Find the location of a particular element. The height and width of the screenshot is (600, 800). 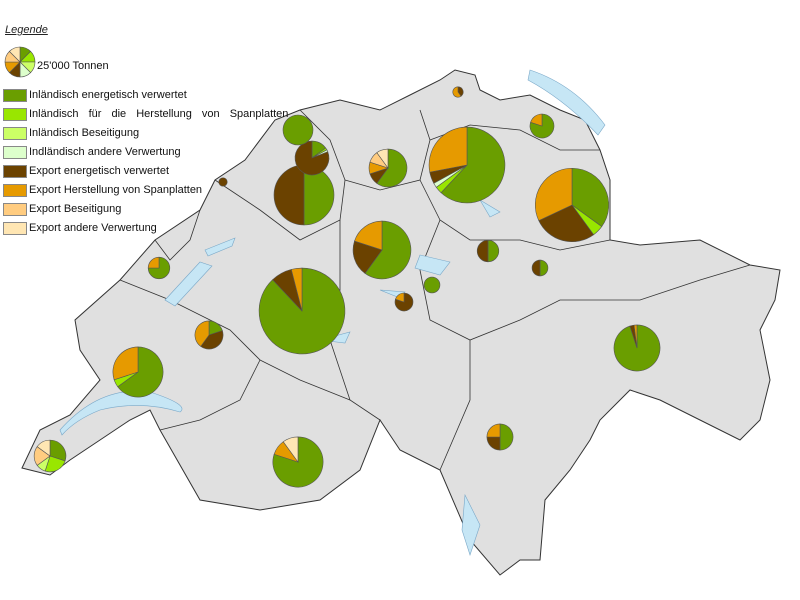

legend-item: Export andere Verwertung is located at coordinates (80, 228).